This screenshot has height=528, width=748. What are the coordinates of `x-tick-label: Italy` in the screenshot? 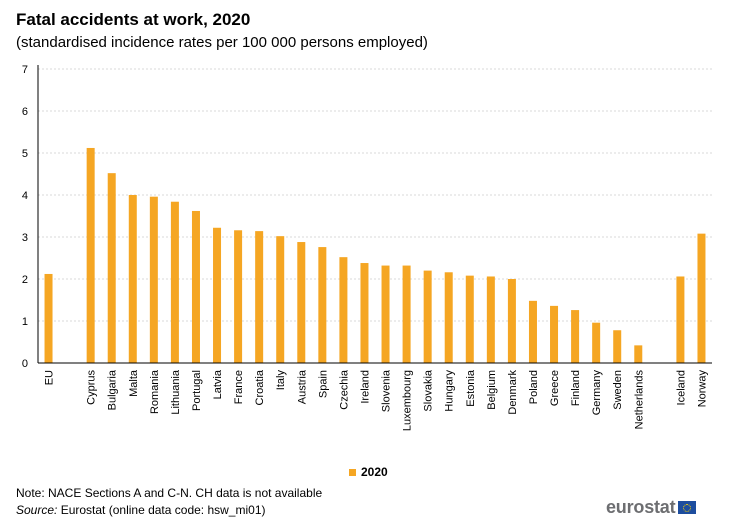 It's located at (281, 380).